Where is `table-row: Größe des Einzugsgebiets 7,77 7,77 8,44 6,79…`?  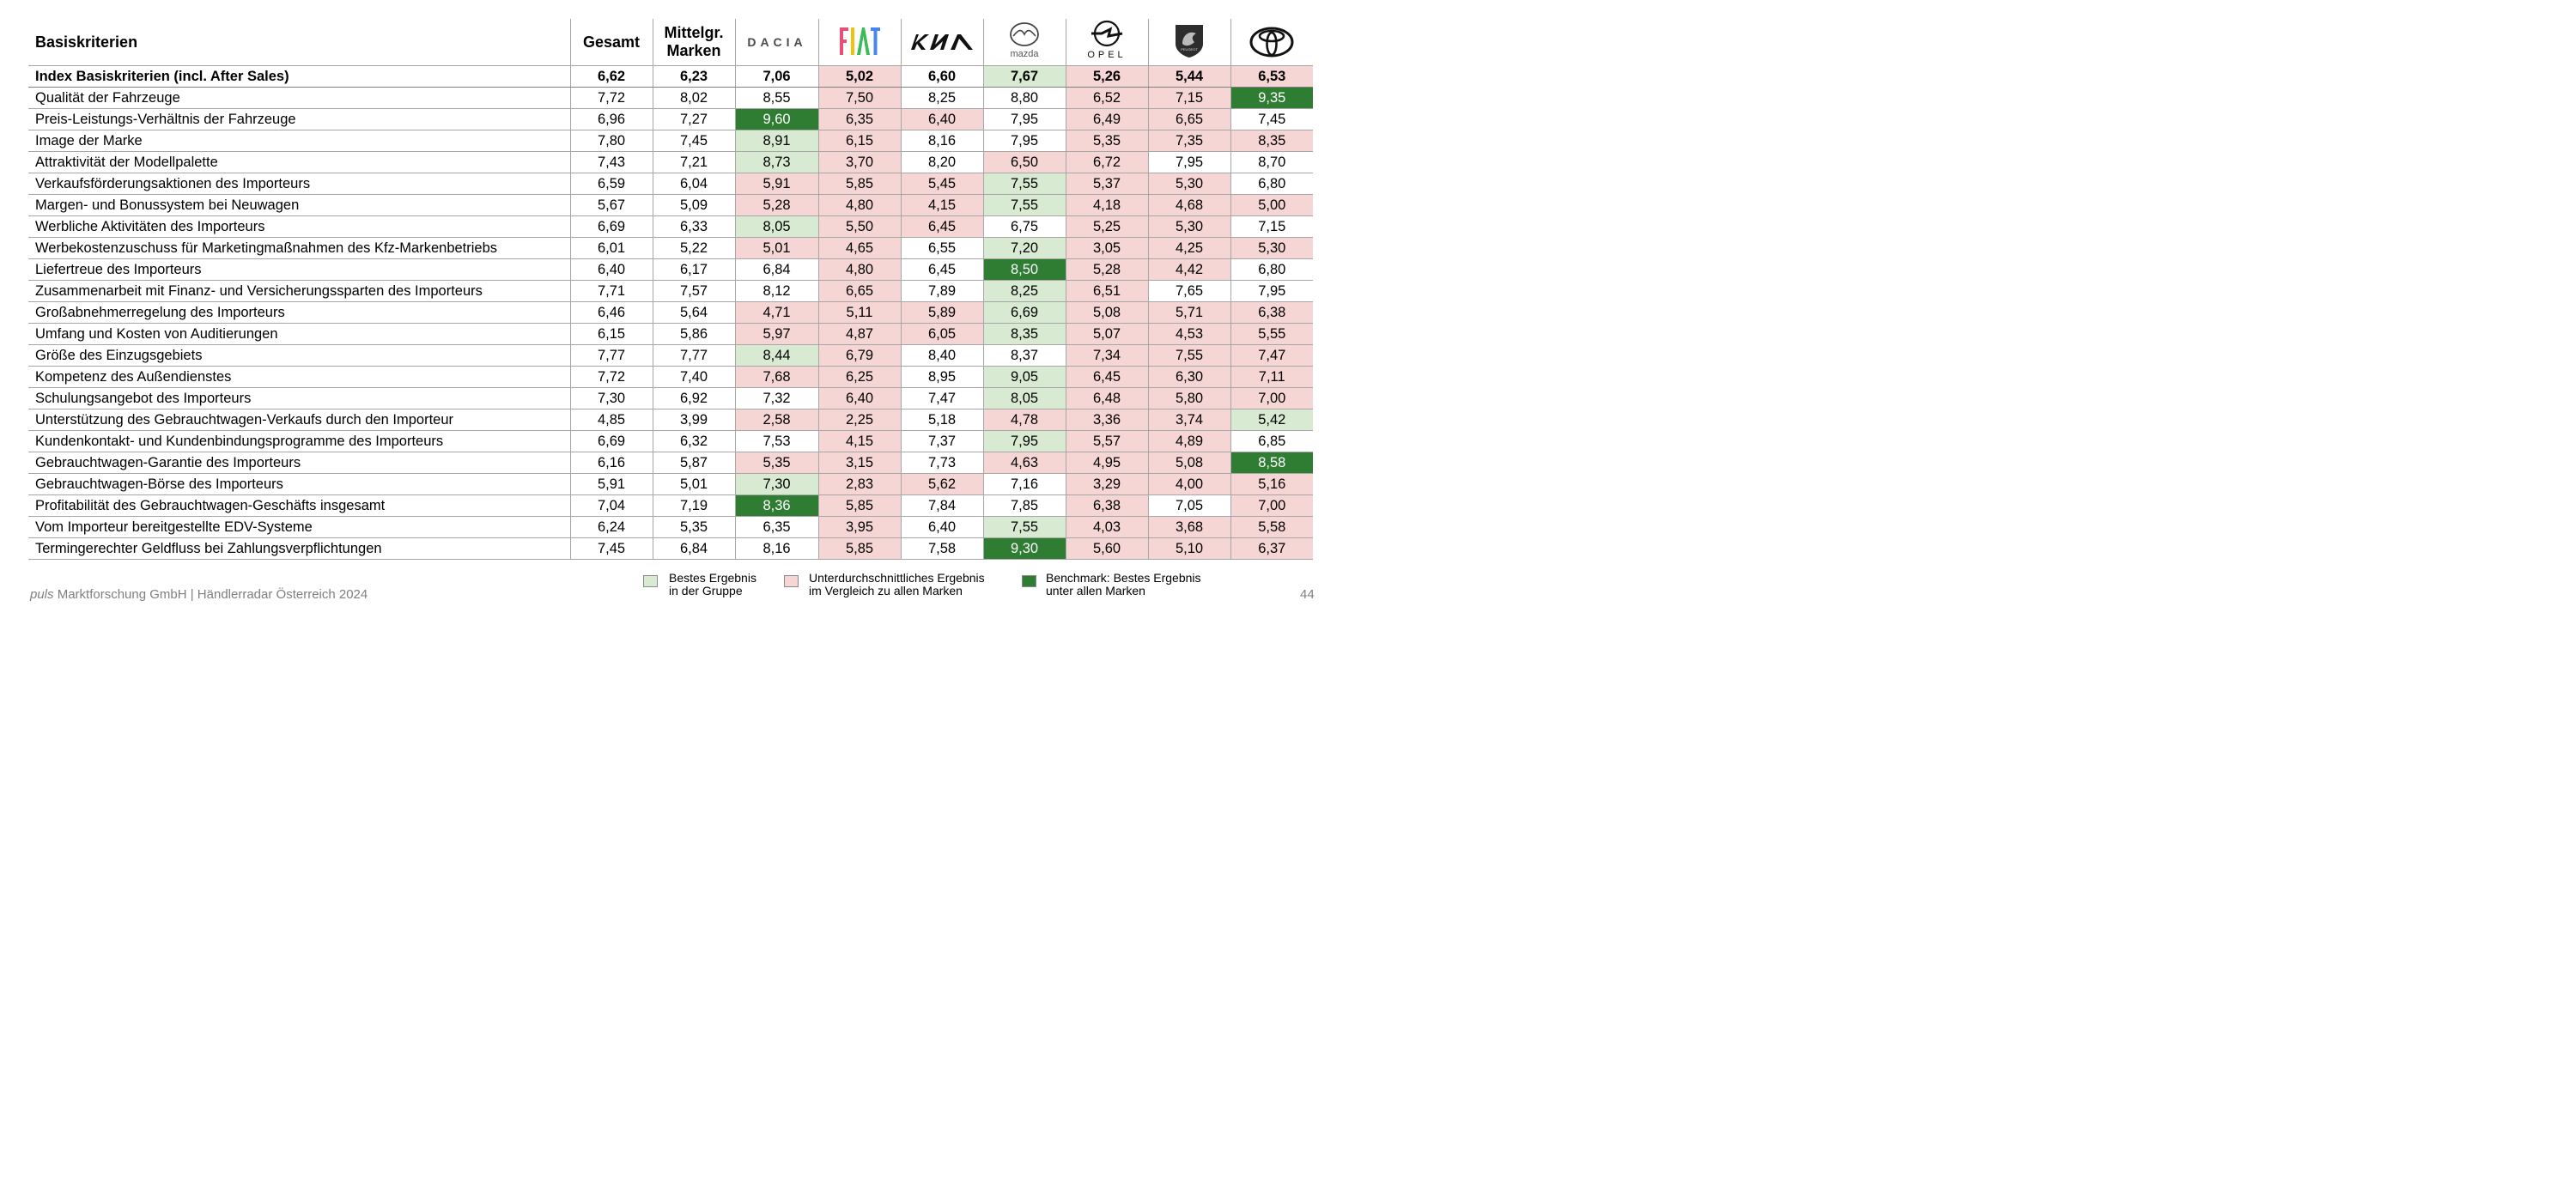
table-row: Größe des Einzugsgebiets 7,77 7,77 8,44 6,79… is located at coordinates (671, 355).